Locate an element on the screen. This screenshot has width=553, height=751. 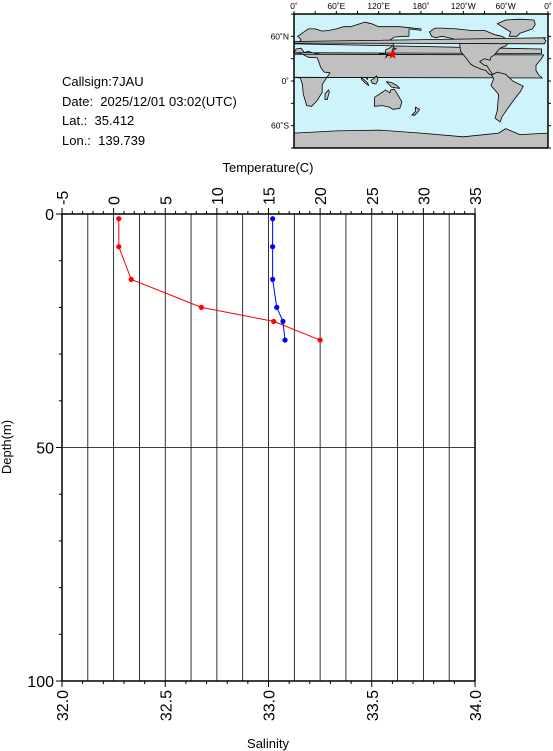
star-marker is located at coordinates (392, 54).